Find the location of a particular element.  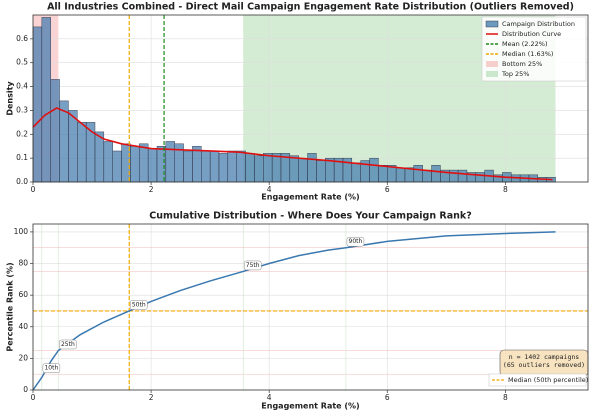

annotation-label: 25th is located at coordinates (68, 344).